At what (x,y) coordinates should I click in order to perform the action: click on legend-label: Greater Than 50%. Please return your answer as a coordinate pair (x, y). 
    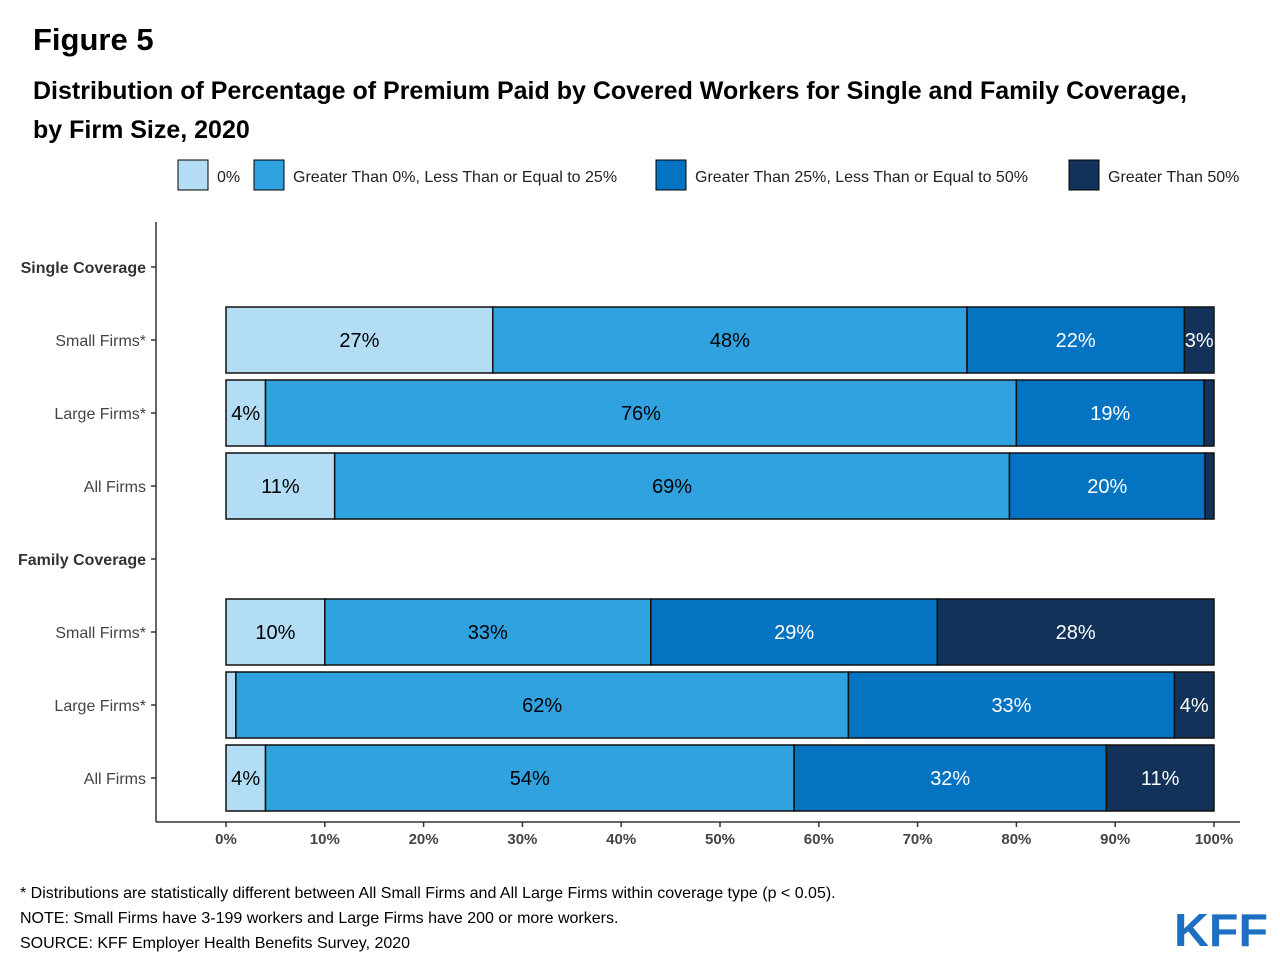
    Looking at the image, I should click on (1173, 177).